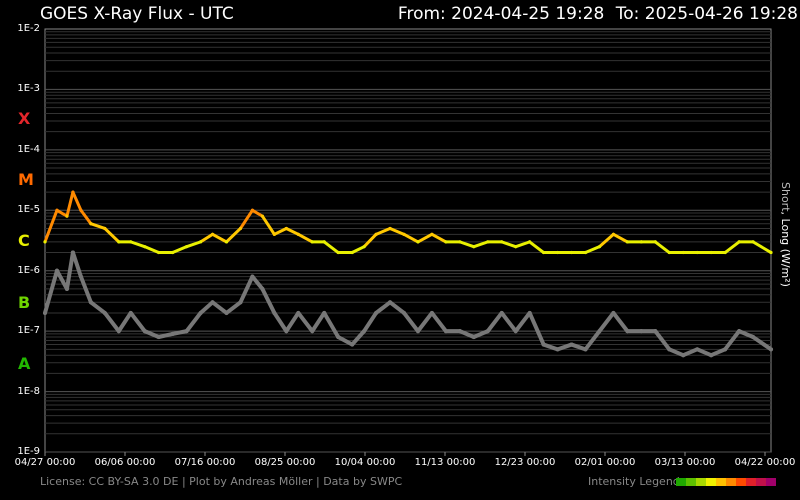  What do you see at coordinates (28, 210) in the screenshot?
I see `y-tick-label: 1E-5` at bounding box center [28, 210].